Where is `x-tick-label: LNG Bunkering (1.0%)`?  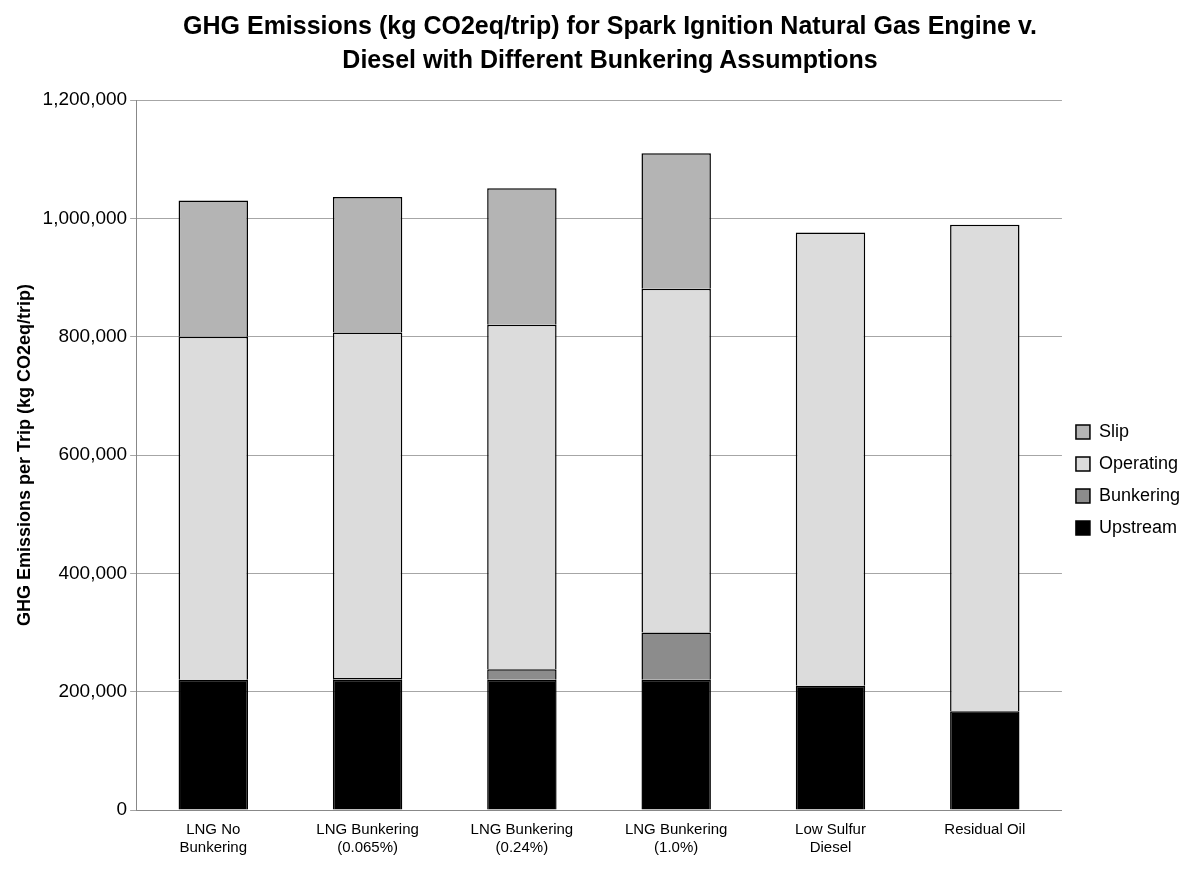
x-tick-label: LNG Bunkering (1.0%) is located at coordinates (676, 838).